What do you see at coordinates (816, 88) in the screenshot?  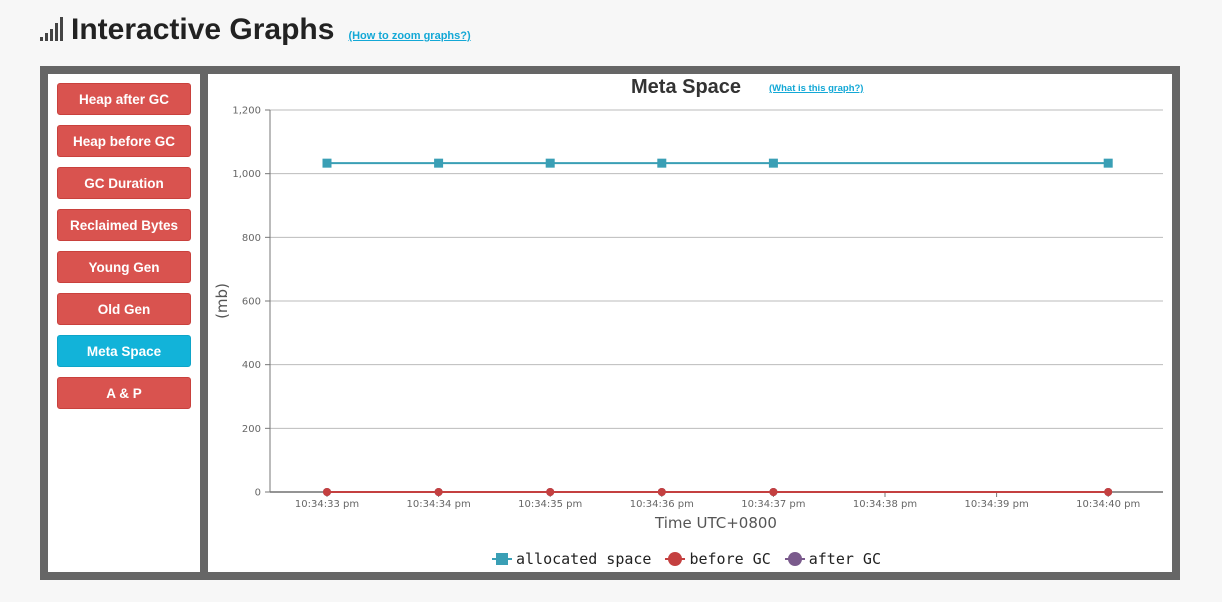 I see `chart-help-link: (What is this graph?)` at bounding box center [816, 88].